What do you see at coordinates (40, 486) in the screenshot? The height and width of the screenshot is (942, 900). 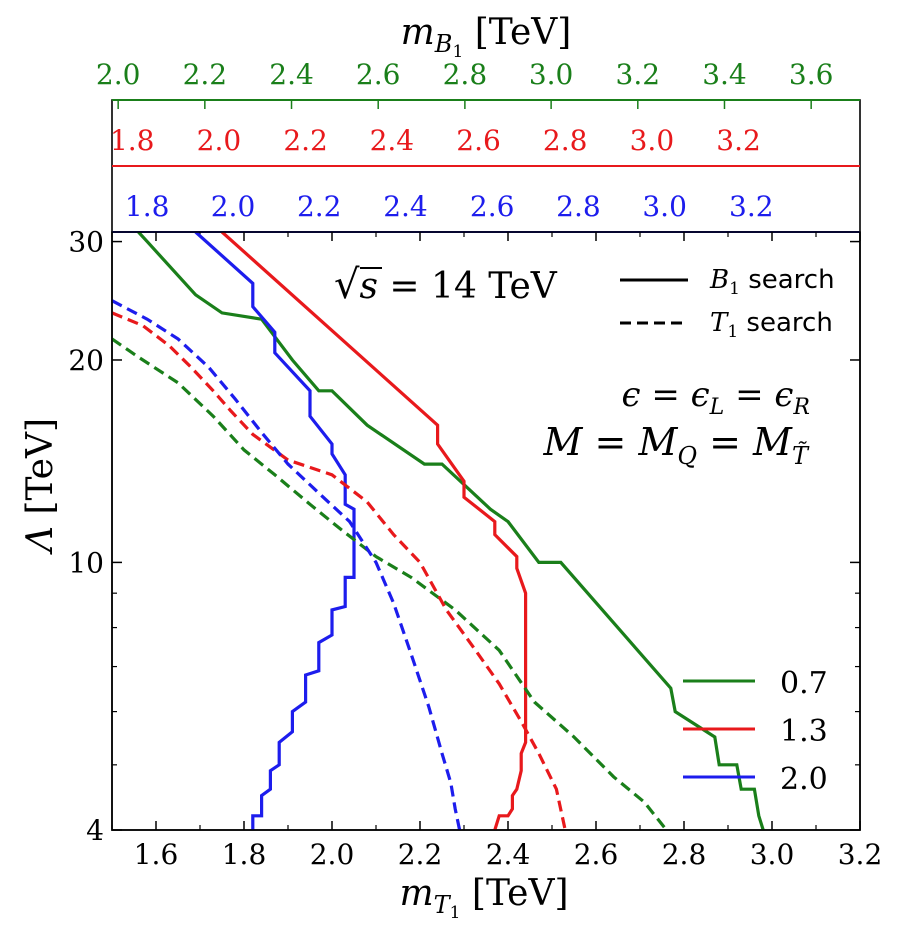 I see `y-axis-label: Λ [TeV]` at bounding box center [40, 486].